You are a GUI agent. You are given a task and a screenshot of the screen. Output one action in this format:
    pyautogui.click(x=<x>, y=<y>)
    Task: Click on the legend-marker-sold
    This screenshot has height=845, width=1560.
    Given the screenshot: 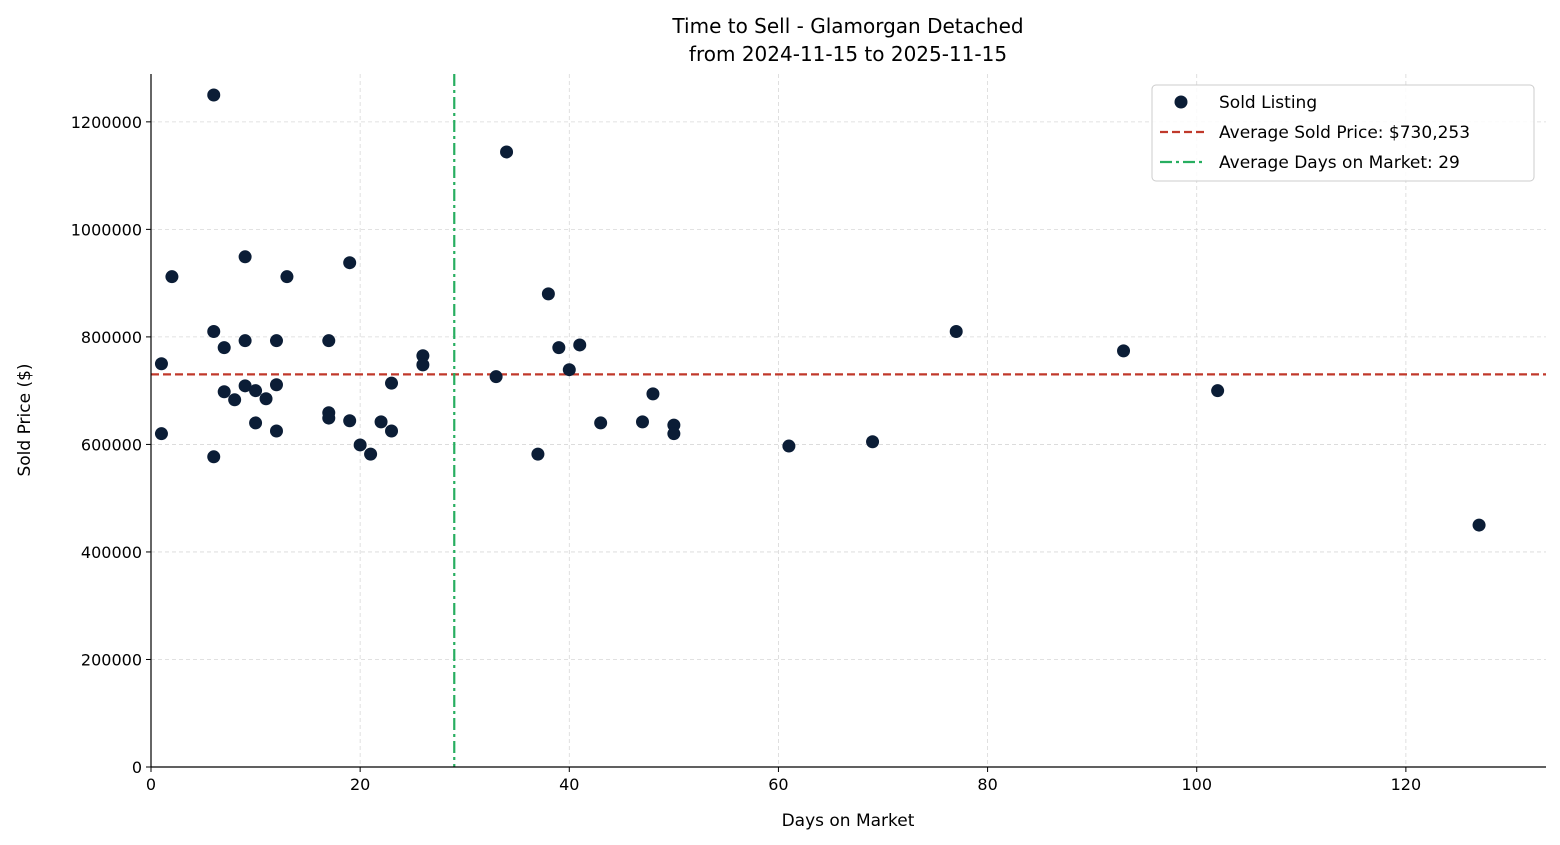 What is the action you would take?
    pyautogui.click(x=1181, y=102)
    